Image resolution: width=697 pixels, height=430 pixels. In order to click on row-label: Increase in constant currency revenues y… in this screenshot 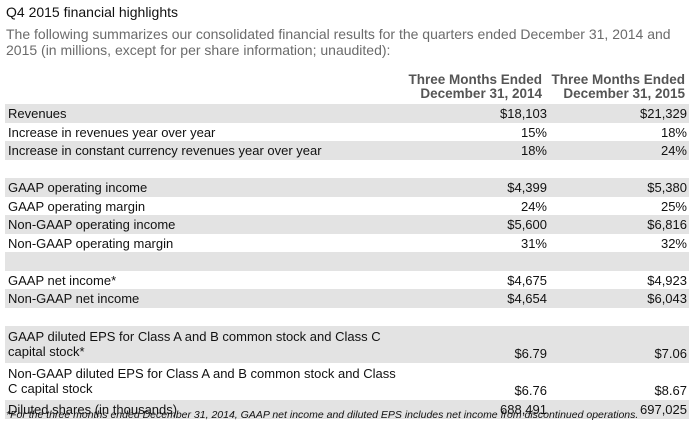, I will do `click(165, 150)`.